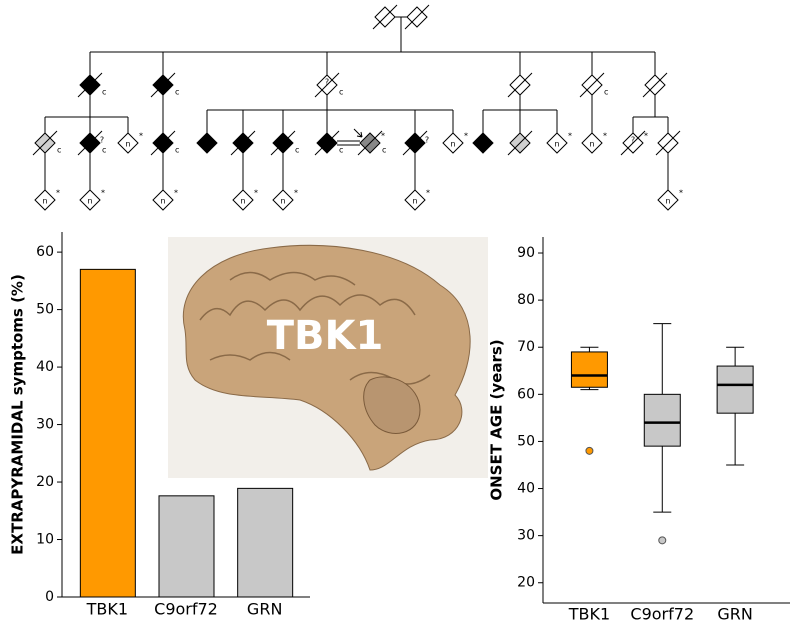 Image resolution: width=793 pixels, height=626 pixels. What do you see at coordinates (526, 347) in the screenshot?
I see `y-tick-label: 70` at bounding box center [526, 347].